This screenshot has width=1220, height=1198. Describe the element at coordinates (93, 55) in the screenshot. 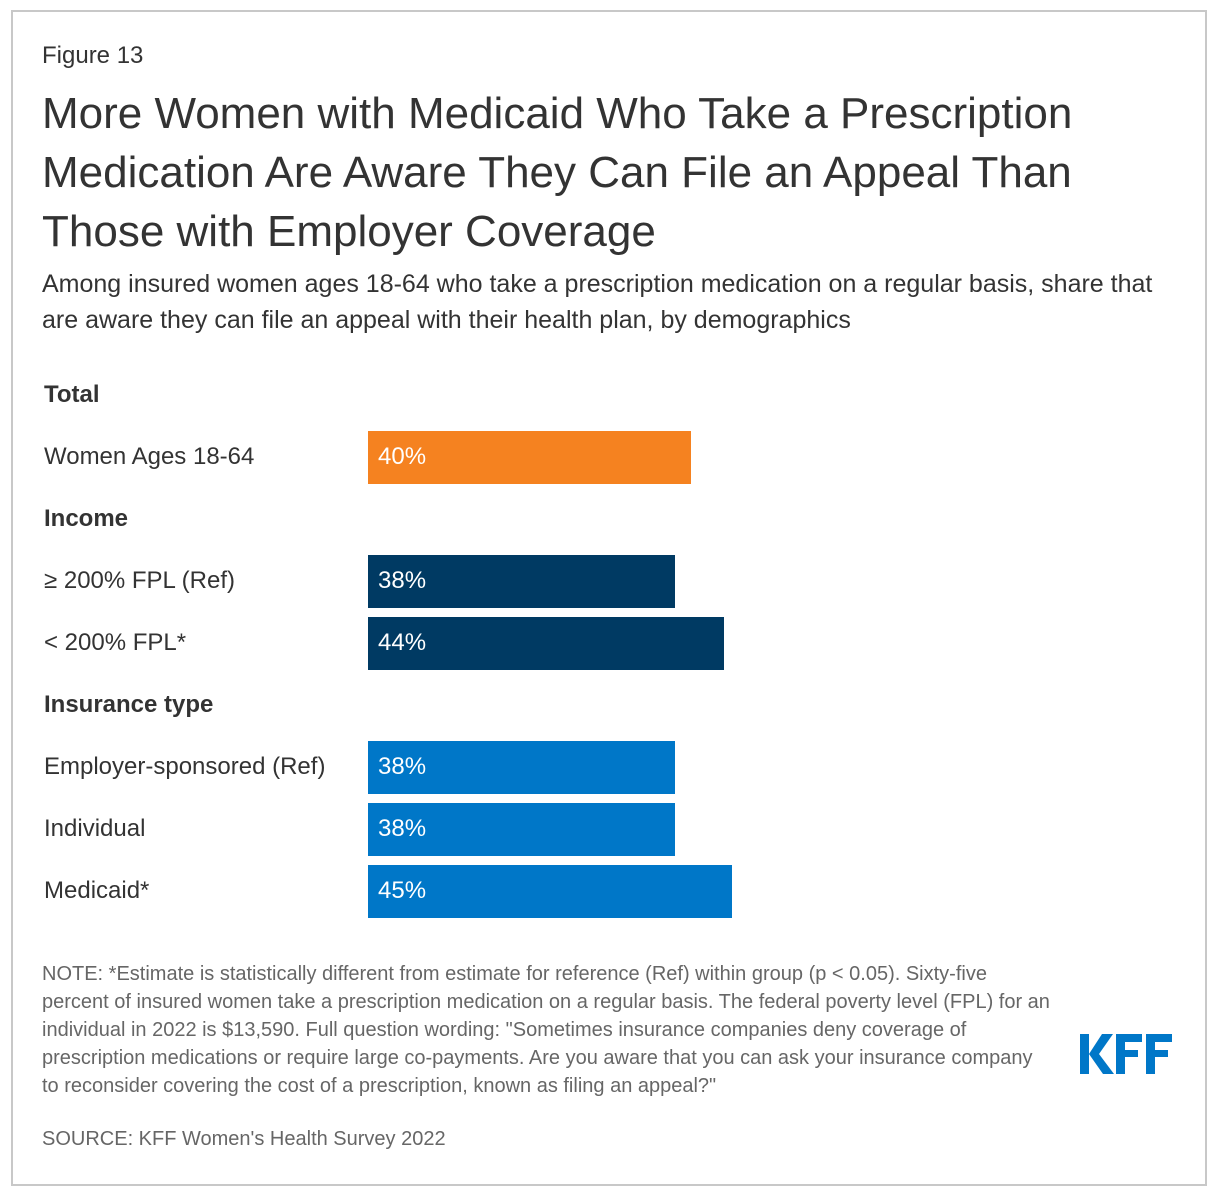

I see `figure-label: Figure 13` at that location.